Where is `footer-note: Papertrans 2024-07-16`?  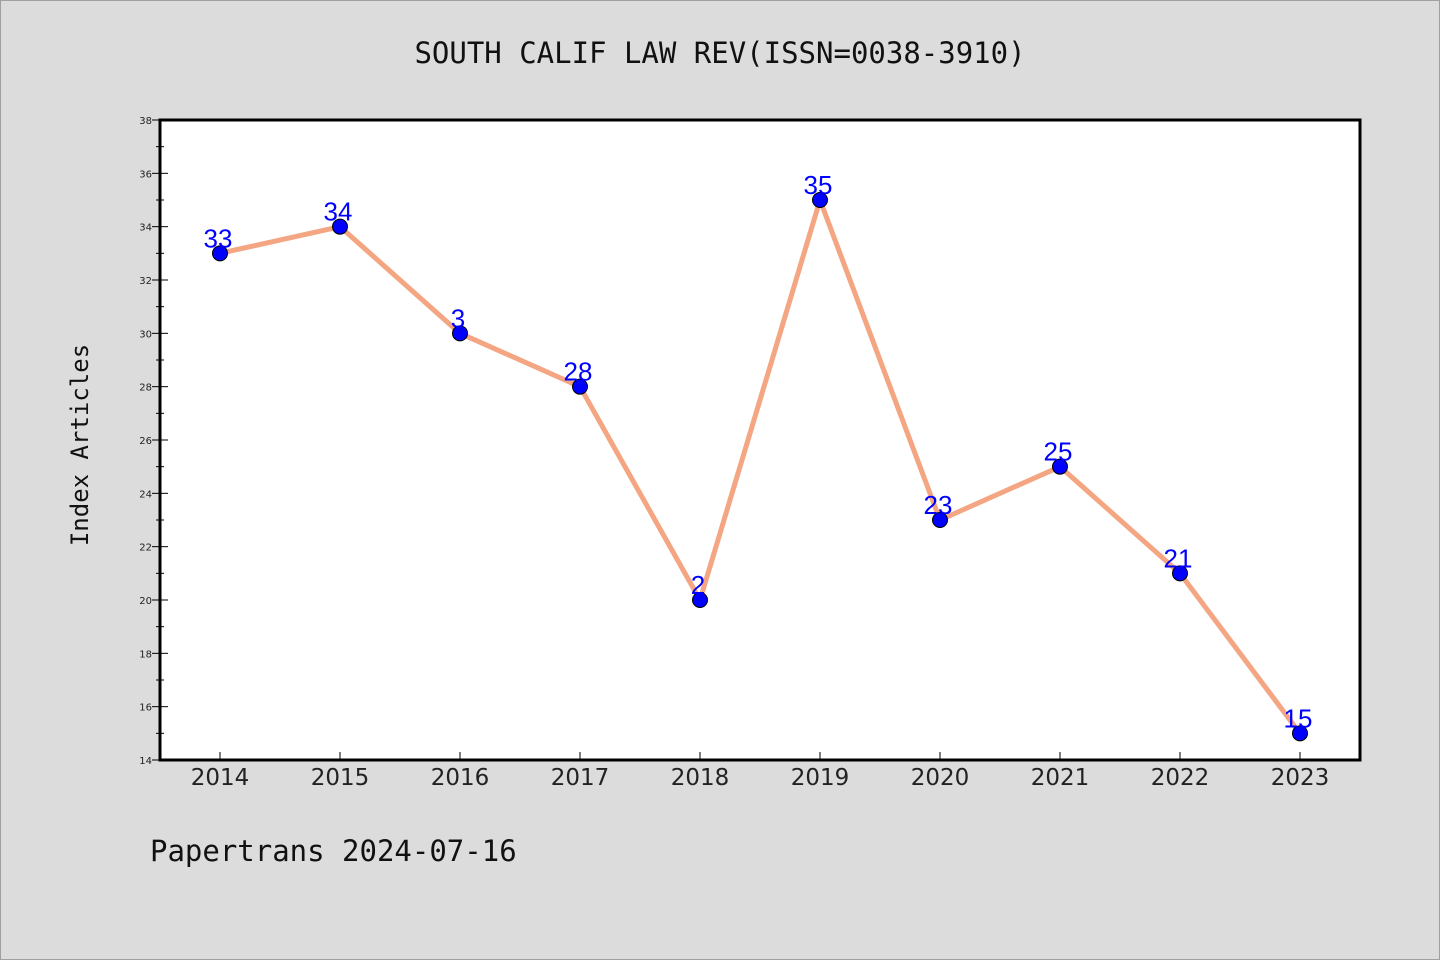 footer-note: Papertrans 2024-07-16 is located at coordinates (333, 851).